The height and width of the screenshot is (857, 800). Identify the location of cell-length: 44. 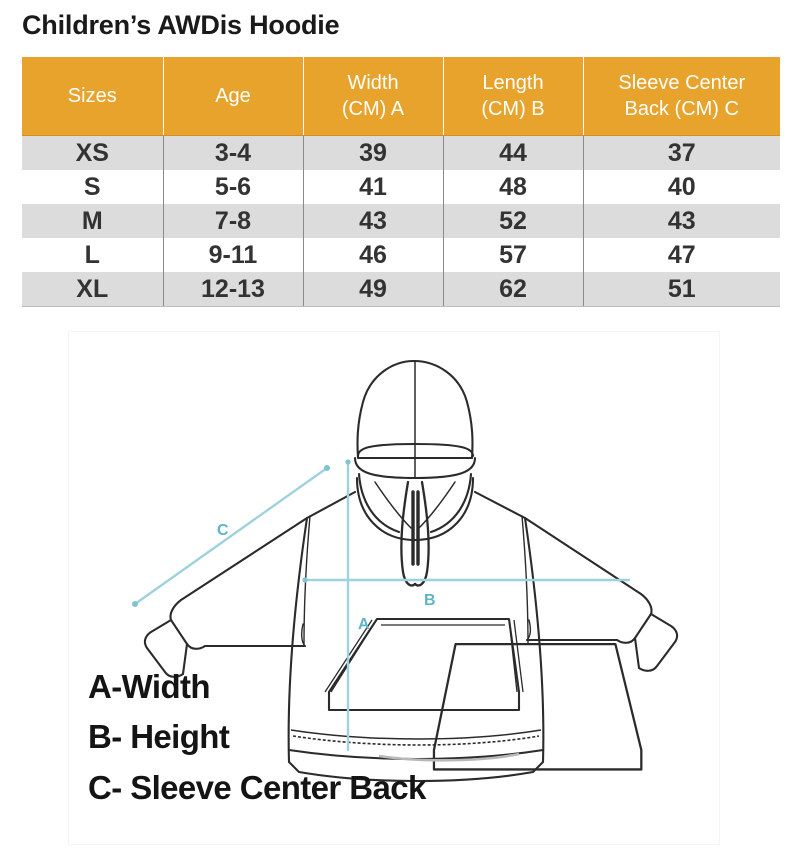
(513, 152).